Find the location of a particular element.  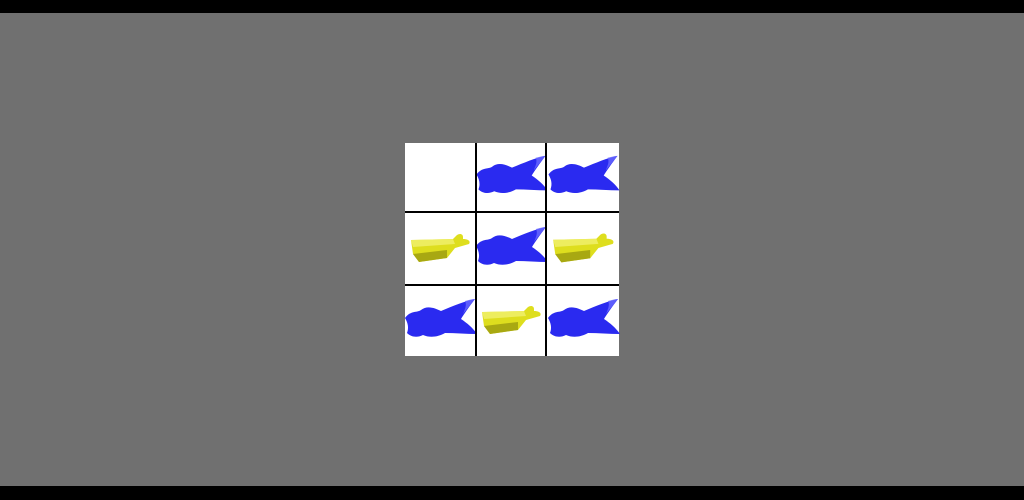

board-cell-r2-c1 is located at coordinates (440, 249).